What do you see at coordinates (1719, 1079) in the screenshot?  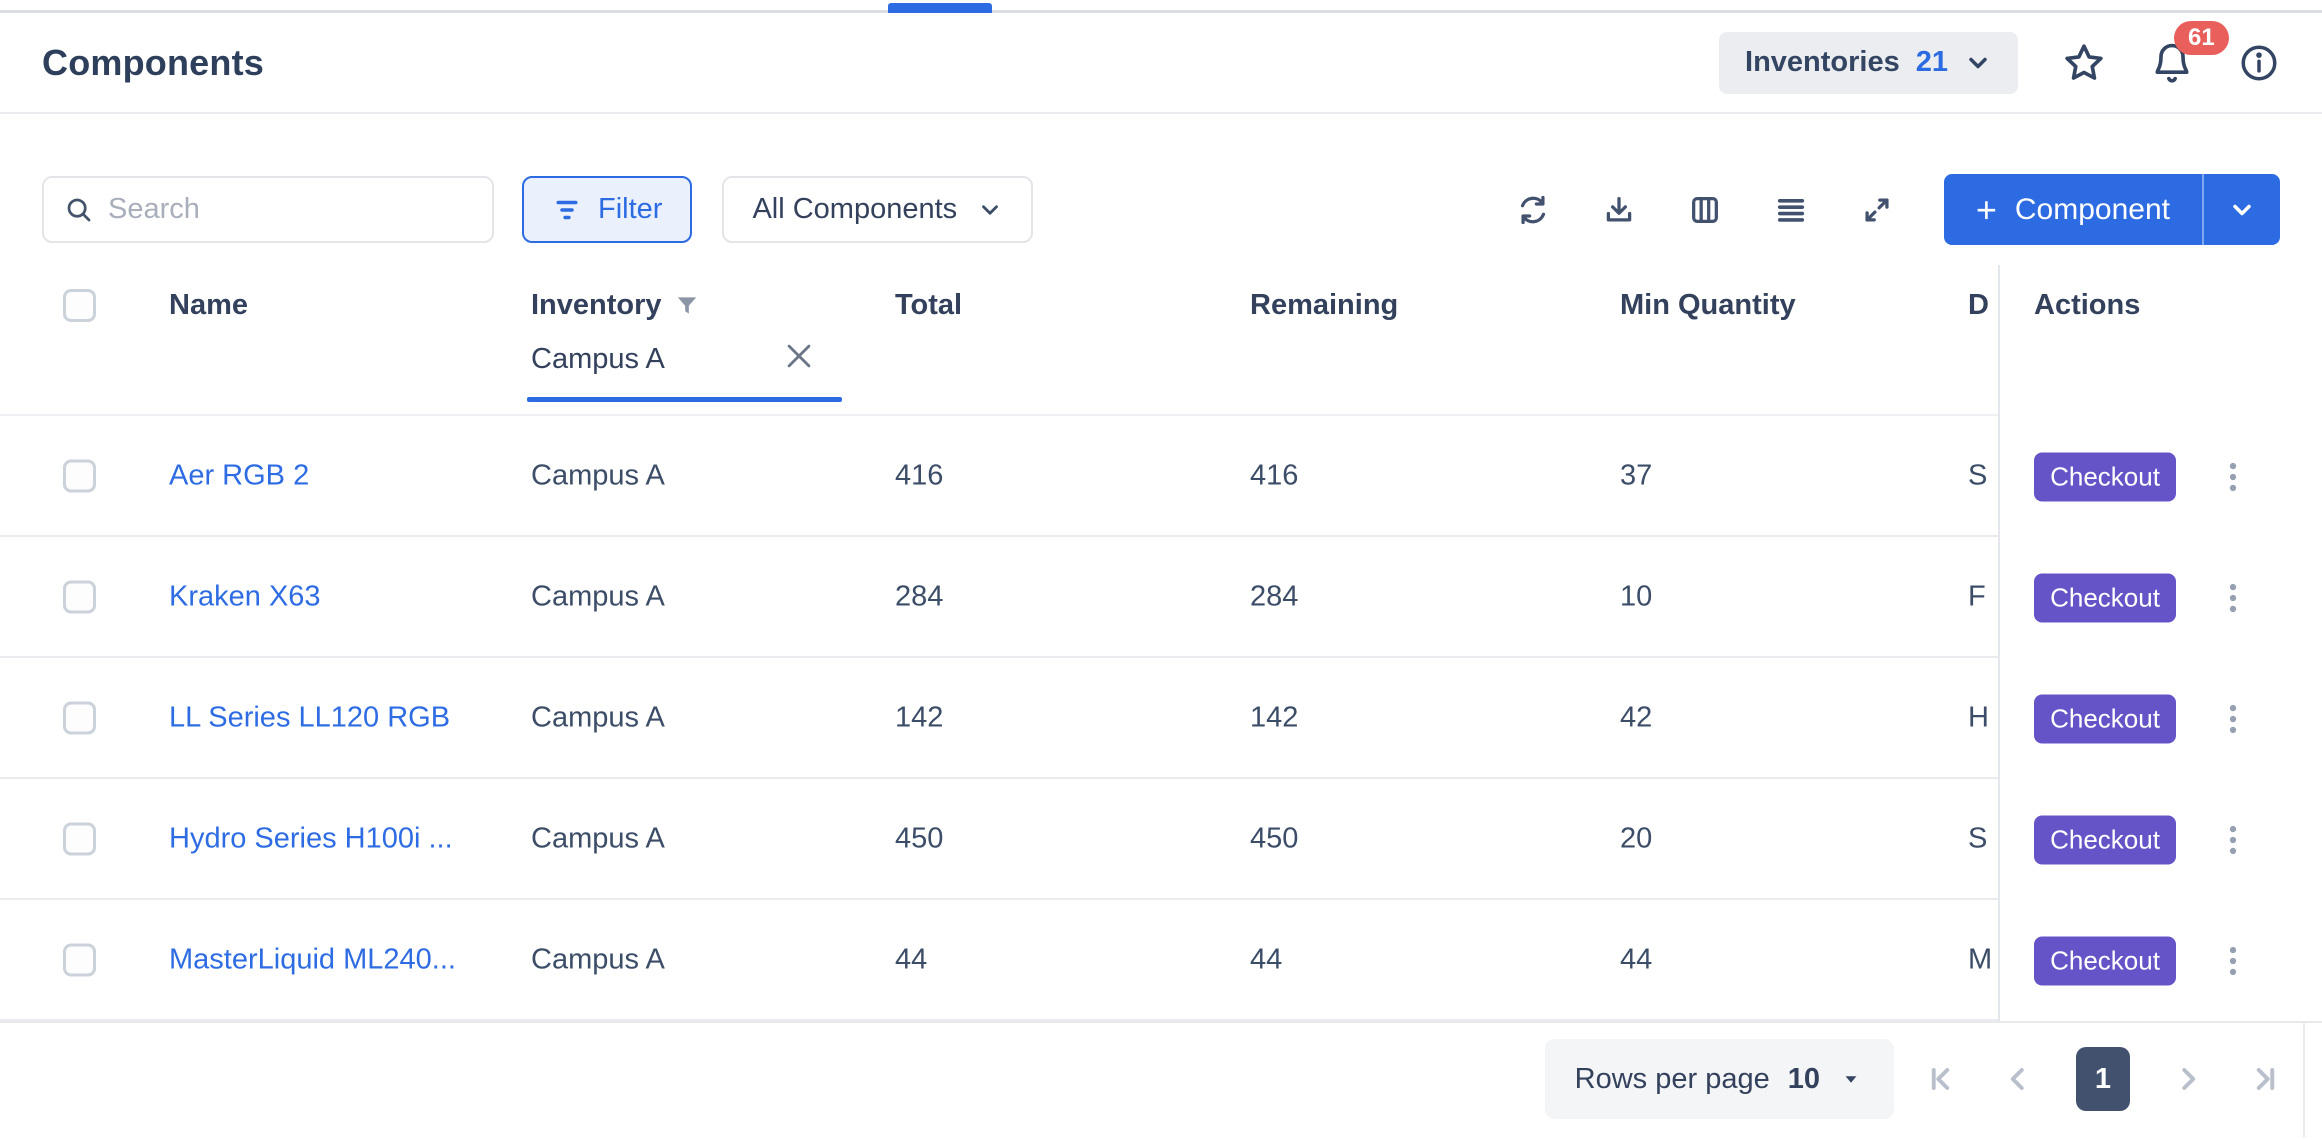 I see `rows-per-page-dropdown: Rows per page 10` at bounding box center [1719, 1079].